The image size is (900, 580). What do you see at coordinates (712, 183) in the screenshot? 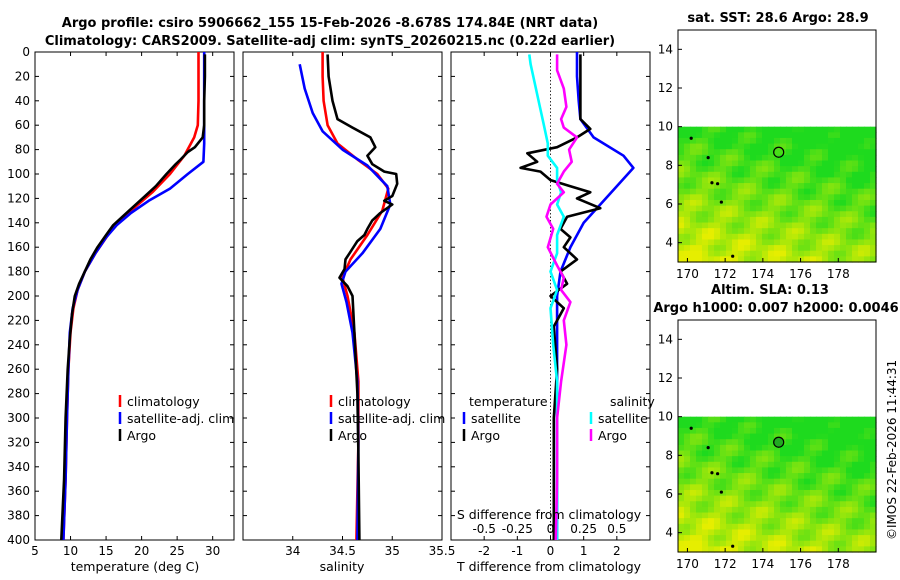
I see `island-marker` at bounding box center [712, 183].